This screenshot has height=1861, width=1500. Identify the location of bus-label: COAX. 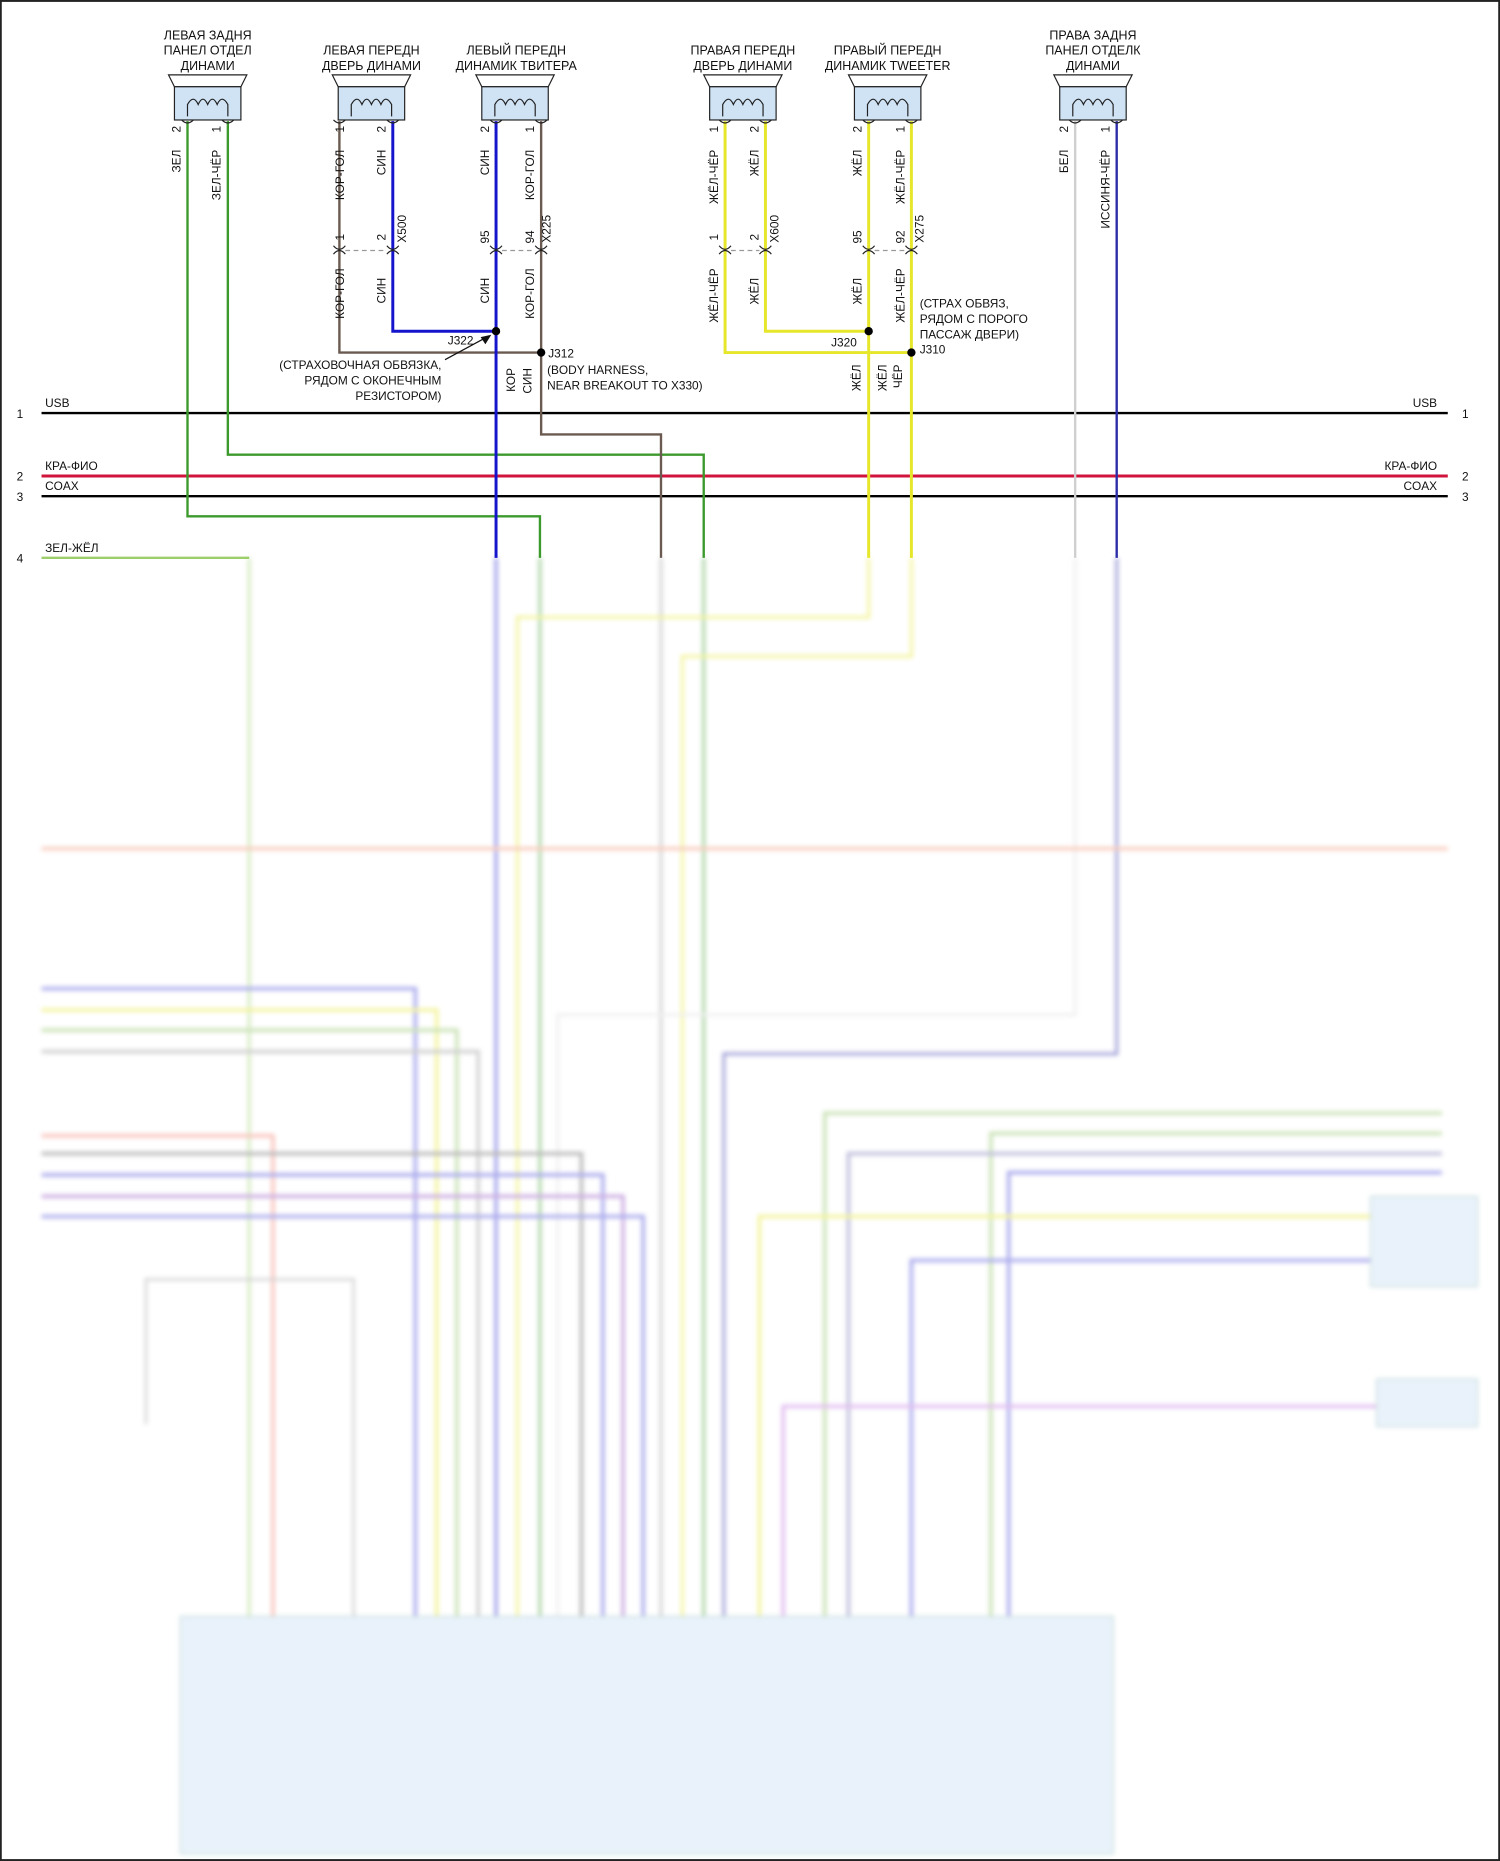
(1420, 486).